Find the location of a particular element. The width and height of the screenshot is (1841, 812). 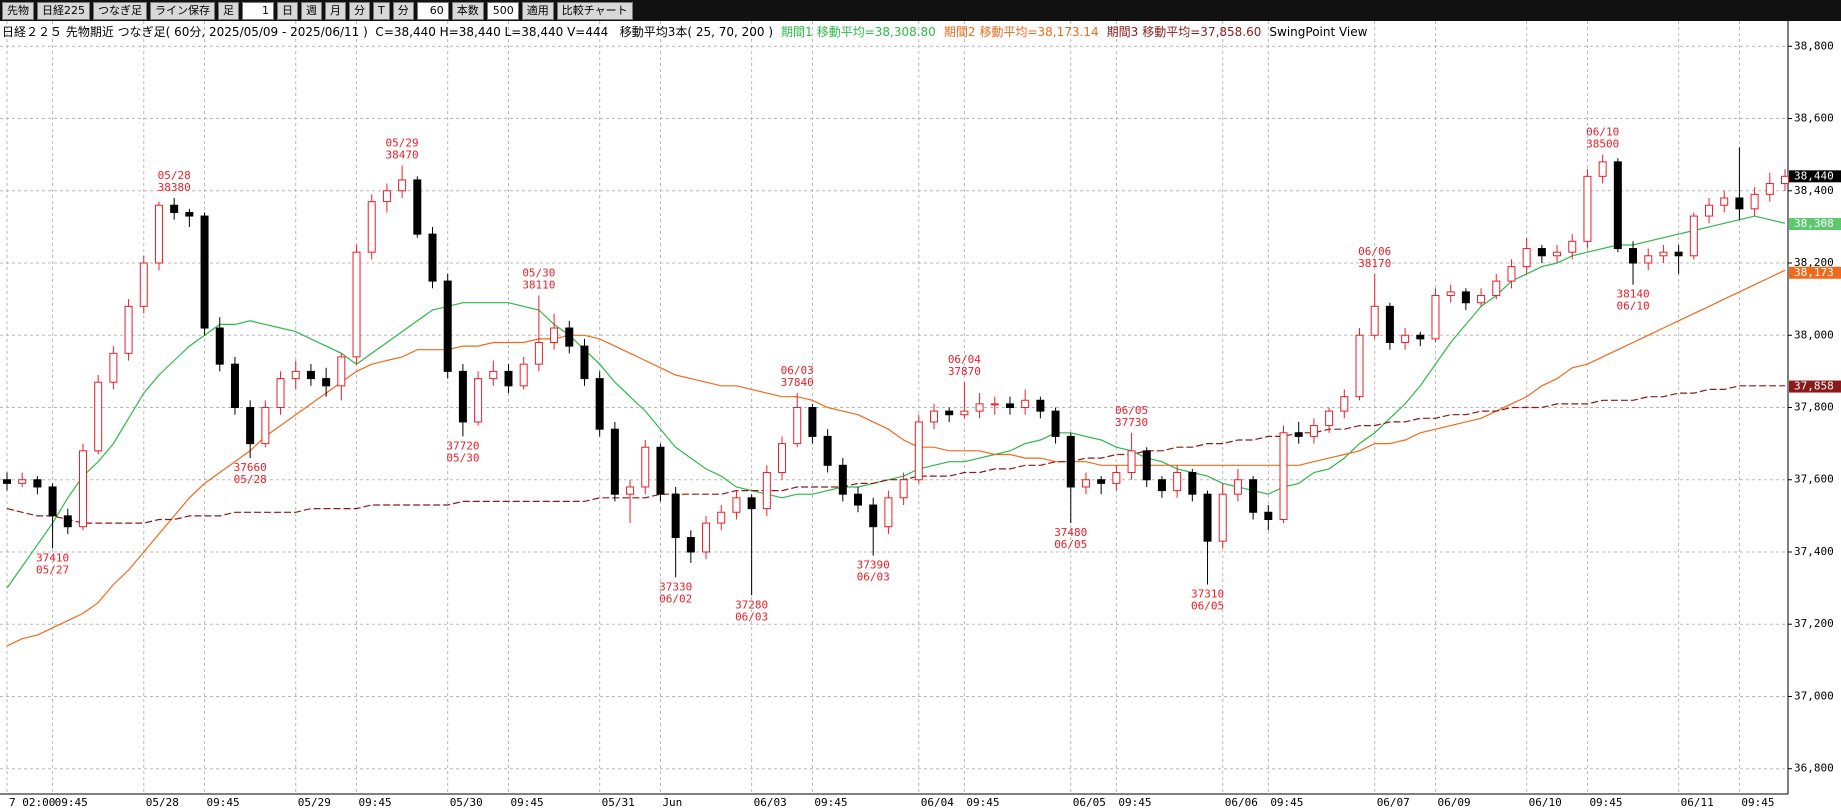

swing-date: 06/05 is located at coordinates (1070, 544).